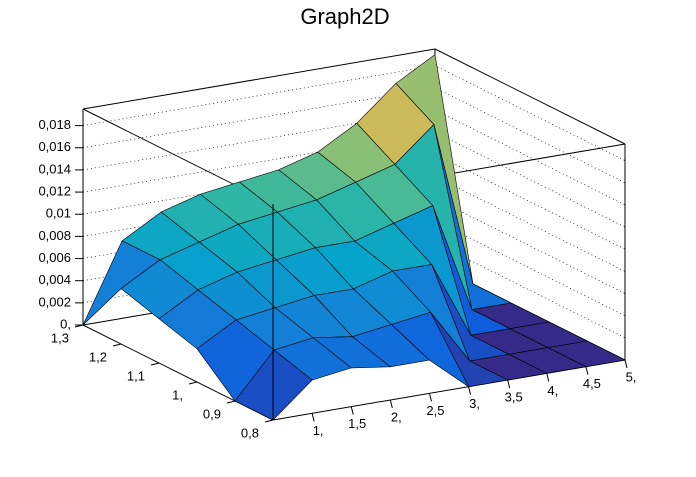 The width and height of the screenshot is (696, 477). Describe the element at coordinates (136, 375) in the screenshot. I see `y-tick-label: 1,1` at that location.